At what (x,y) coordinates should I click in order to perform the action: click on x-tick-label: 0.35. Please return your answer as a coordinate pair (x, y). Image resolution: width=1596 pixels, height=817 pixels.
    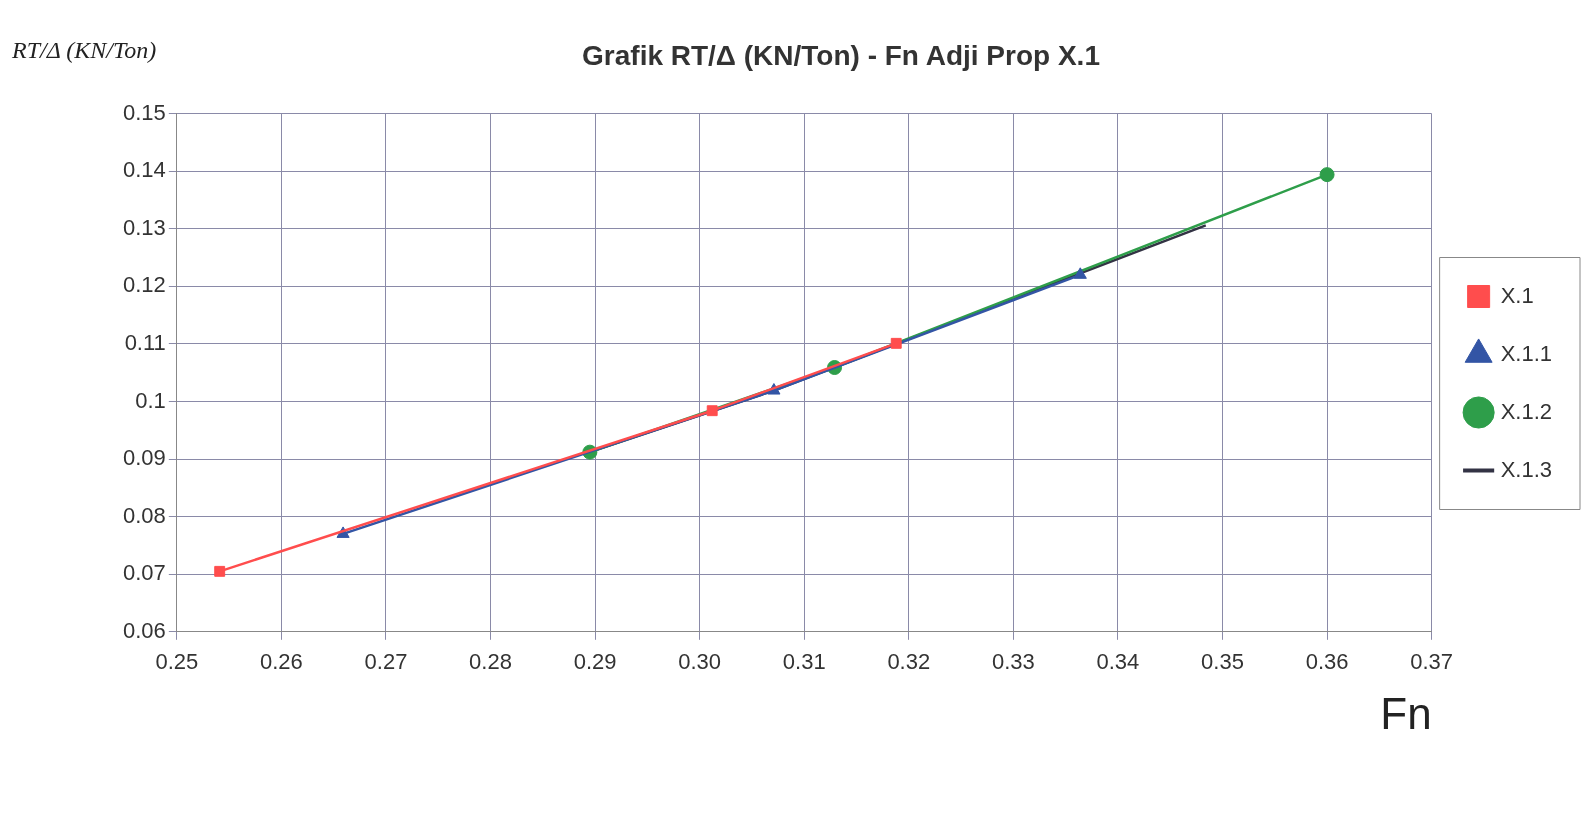
    Looking at the image, I should click on (1222, 662).